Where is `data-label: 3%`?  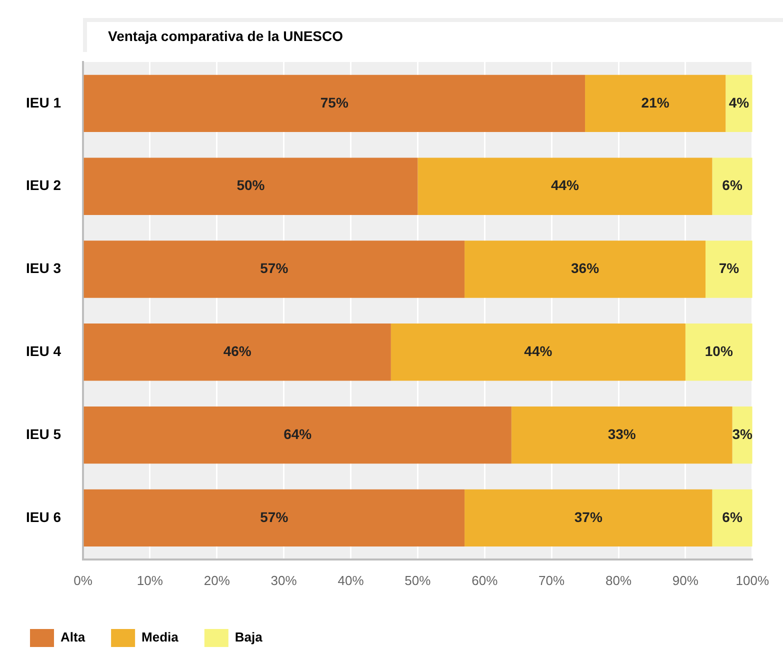 data-label: 3% is located at coordinates (743, 434).